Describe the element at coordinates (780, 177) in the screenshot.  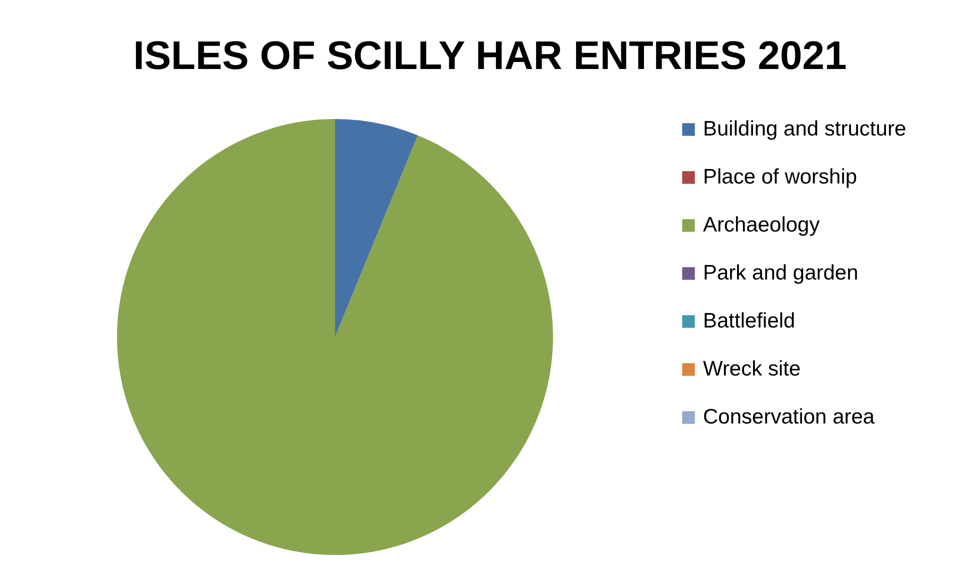
I see `legend-label: Place of worship` at that location.